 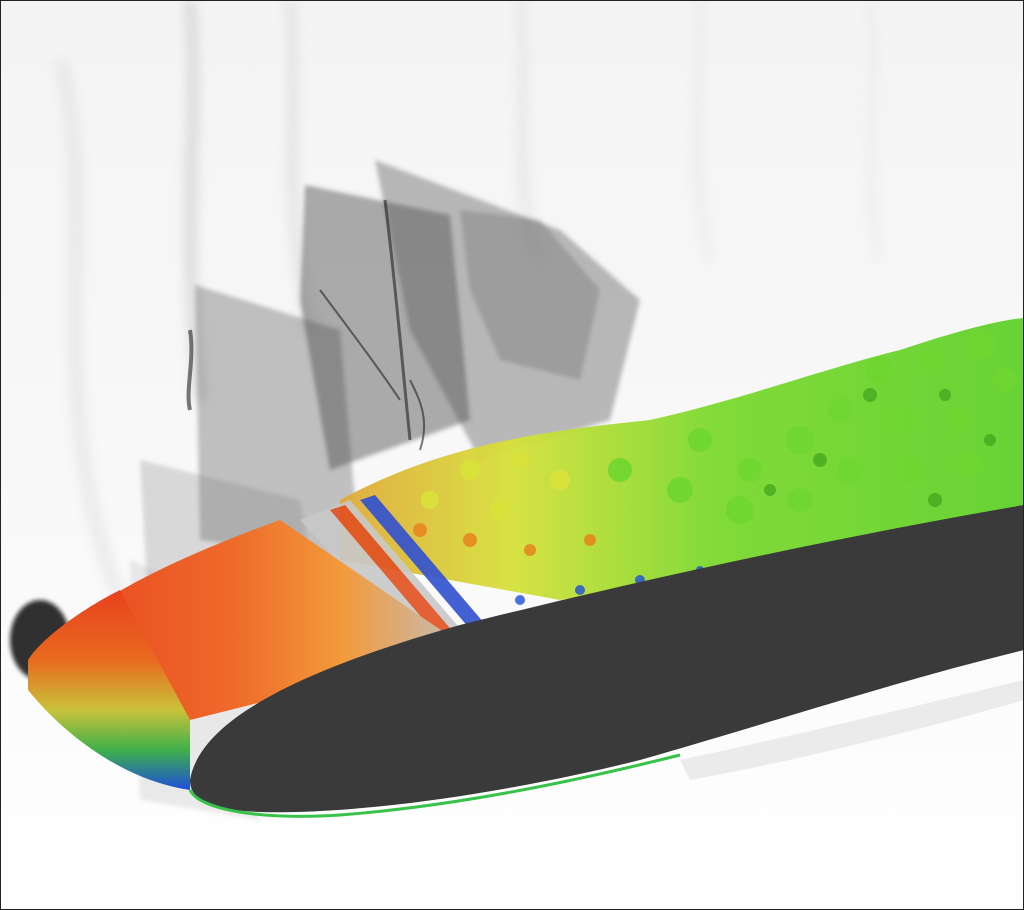 I want to click on airfoil-lower-surface, so click(x=852, y=730).